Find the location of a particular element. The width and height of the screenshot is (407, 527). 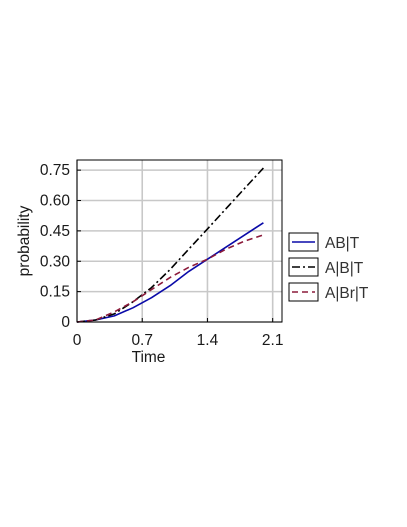

legend-label: AB|T is located at coordinates (342, 243).